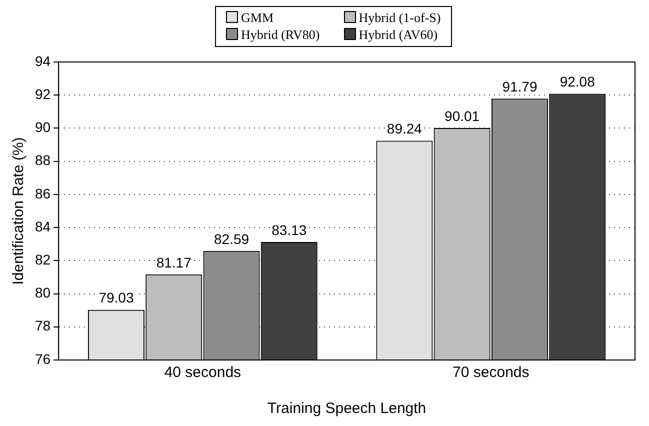 This screenshot has height=426, width=649. What do you see at coordinates (42, 160) in the screenshot?
I see `y-tick-label: 88` at bounding box center [42, 160].